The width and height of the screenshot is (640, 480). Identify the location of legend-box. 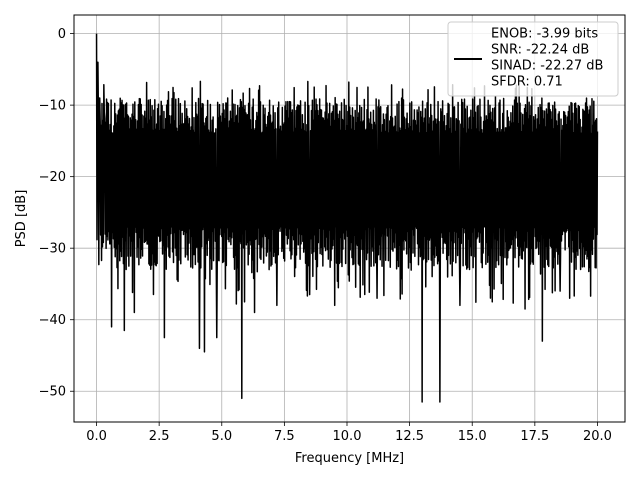
(533, 59).